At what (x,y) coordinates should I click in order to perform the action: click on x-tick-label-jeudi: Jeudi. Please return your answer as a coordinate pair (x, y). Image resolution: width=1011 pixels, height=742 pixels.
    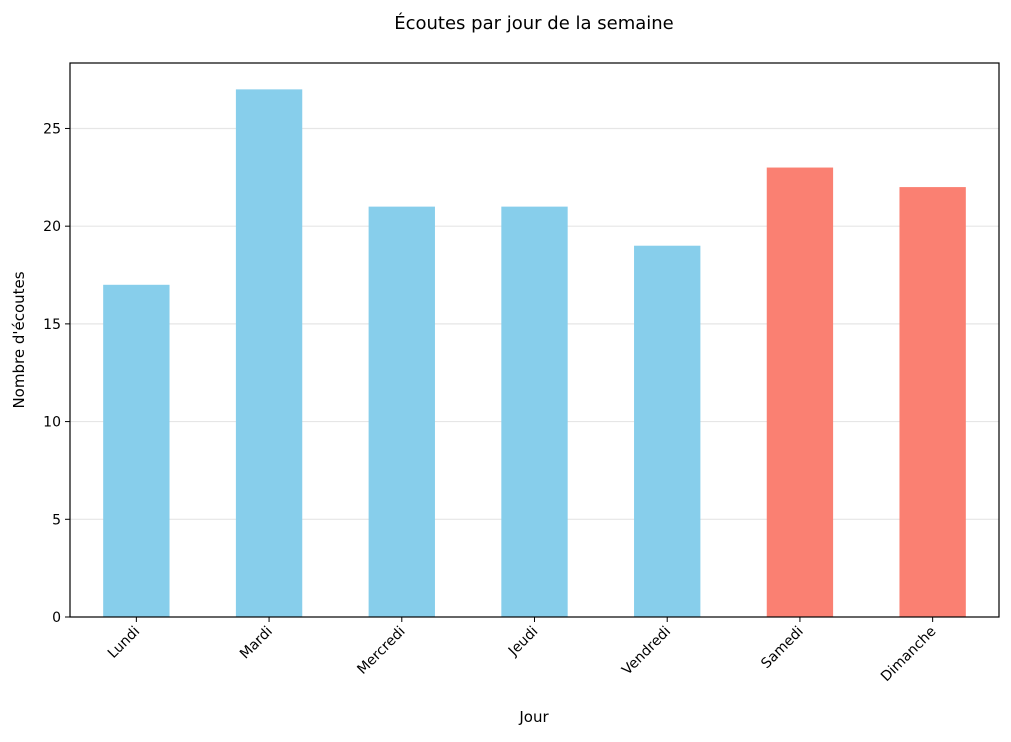
    Looking at the image, I should click on (523, 642).